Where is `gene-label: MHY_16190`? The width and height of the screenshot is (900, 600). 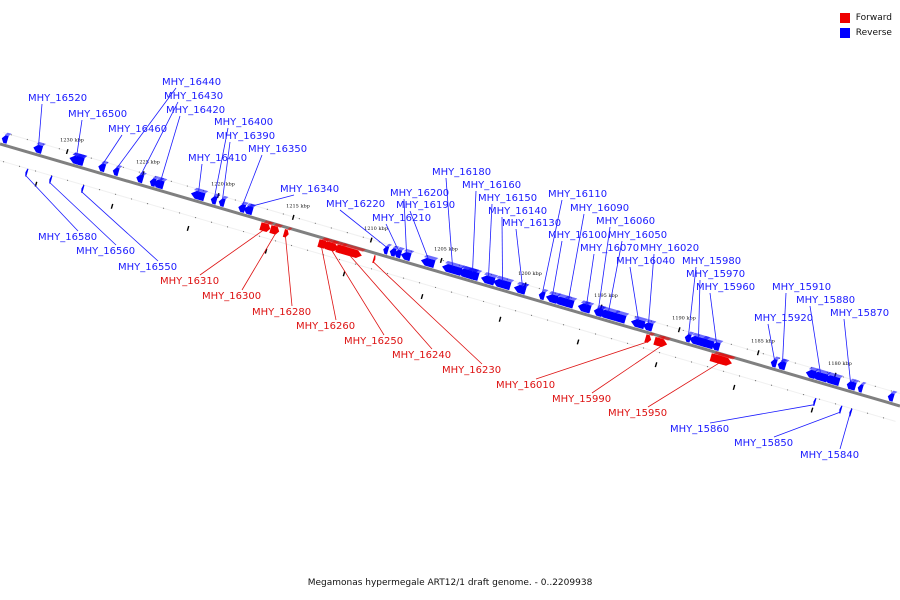
gene-label: MHY_16190 is located at coordinates (425, 205).